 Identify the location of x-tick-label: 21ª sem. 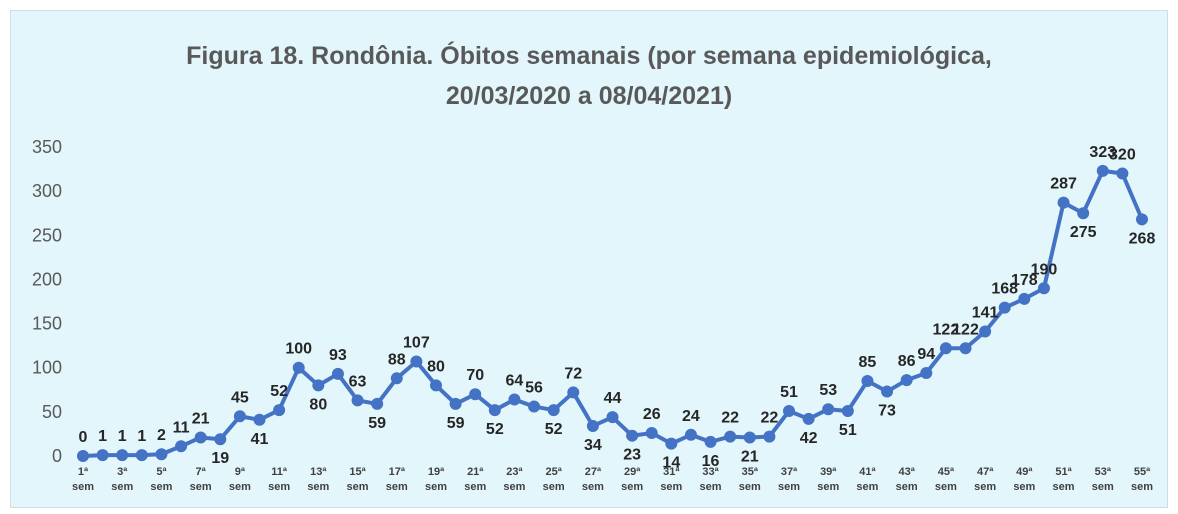
(475, 479).